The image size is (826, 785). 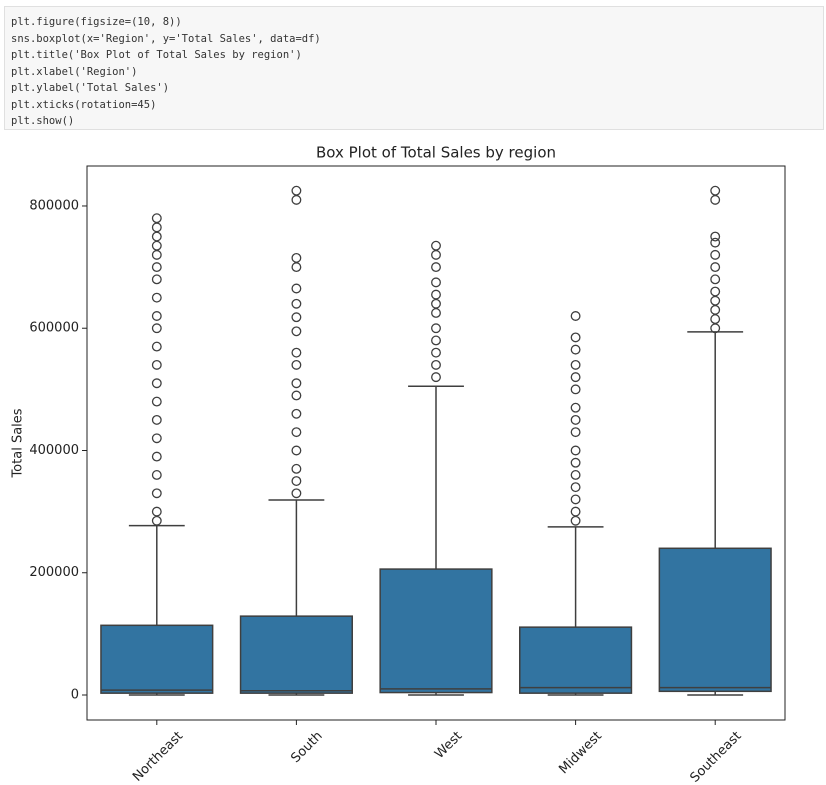 What do you see at coordinates (75, 694) in the screenshot?
I see `y-tick-label: 0` at bounding box center [75, 694].